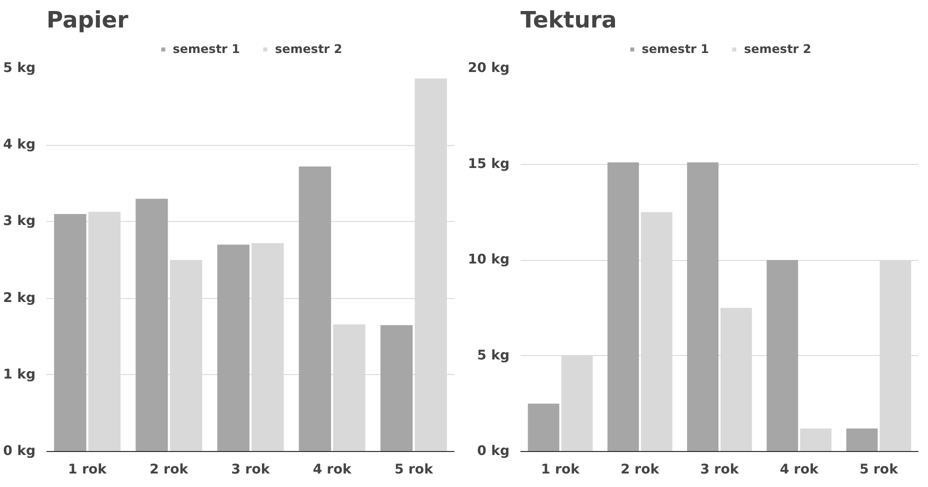 The height and width of the screenshot is (487, 928). I want to click on chart-title: Papier, so click(88, 21).